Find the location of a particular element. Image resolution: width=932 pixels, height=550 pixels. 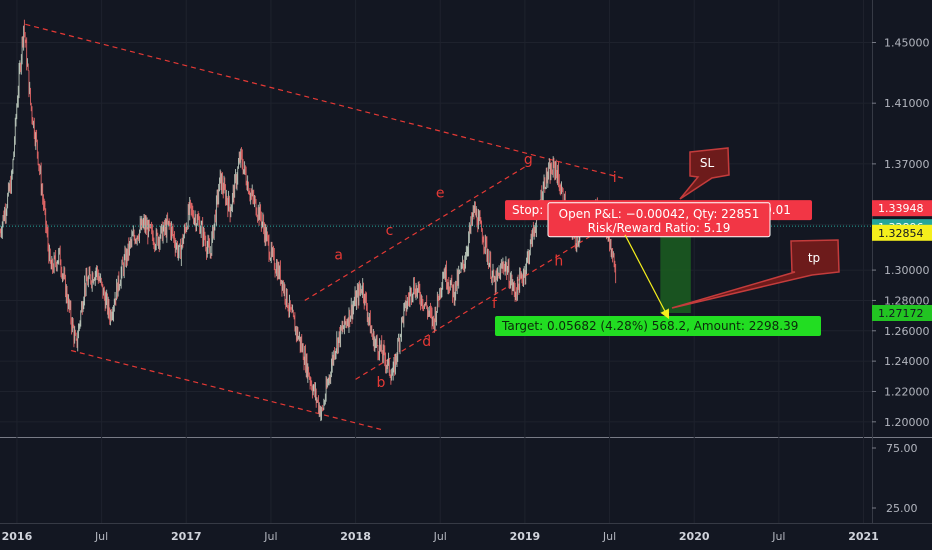

wave-label: c is located at coordinates (390, 231).